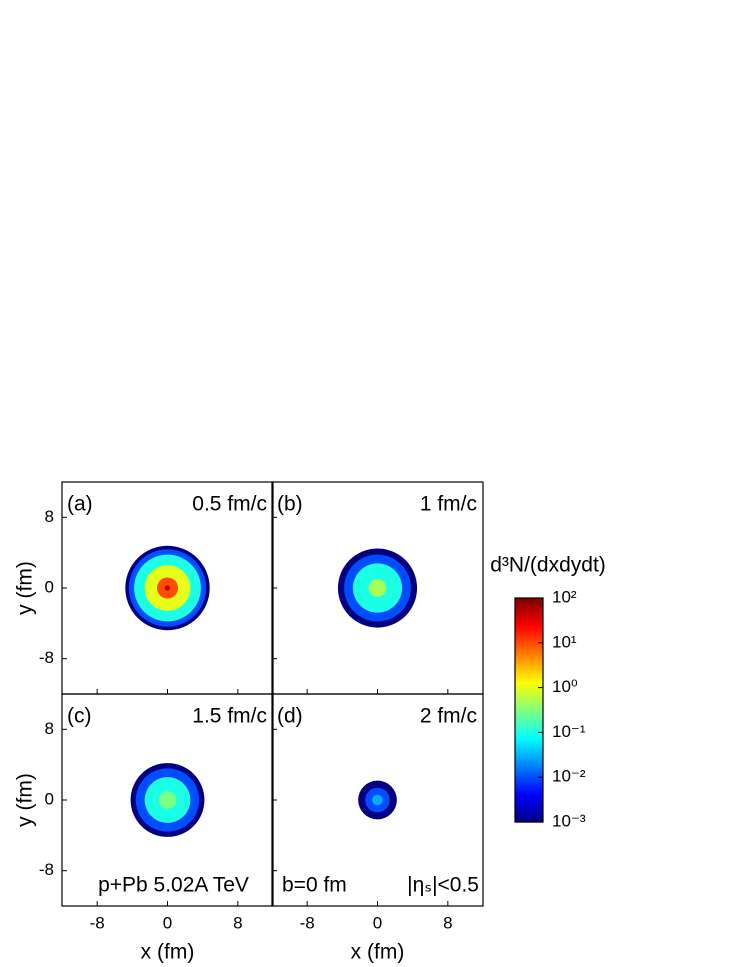 The image size is (747, 967). I want to click on panel: -8 0 8 (d) 2 fm/c x (fm) b=0 fm |ηₛ|<0.5, so click(377, 828).